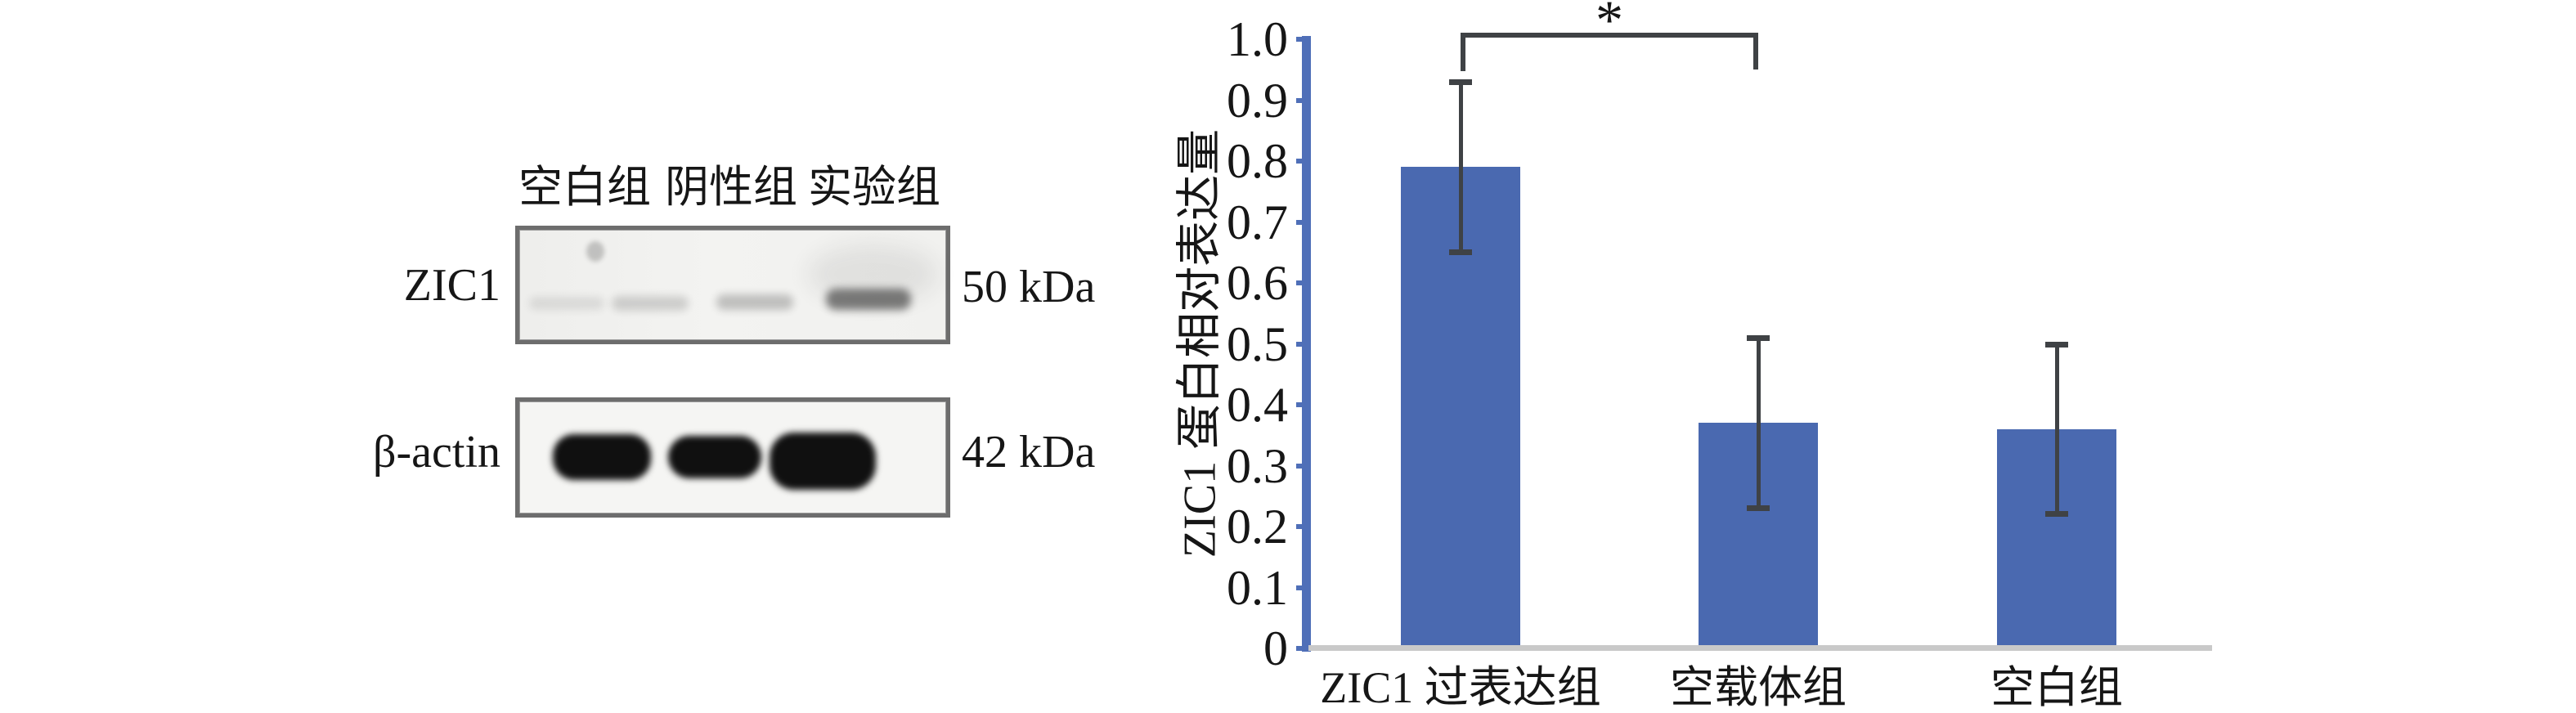 The image size is (2576, 713). Describe the element at coordinates (1257, 161) in the screenshot. I see `y-tick-label: 0.8` at that location.